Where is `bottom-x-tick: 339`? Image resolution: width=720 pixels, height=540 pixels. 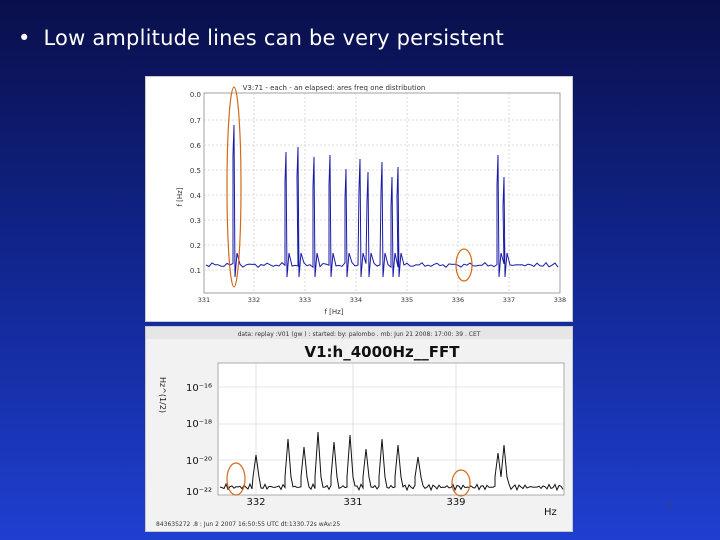
bottom-x-tick: 339 is located at coordinates (455, 502).